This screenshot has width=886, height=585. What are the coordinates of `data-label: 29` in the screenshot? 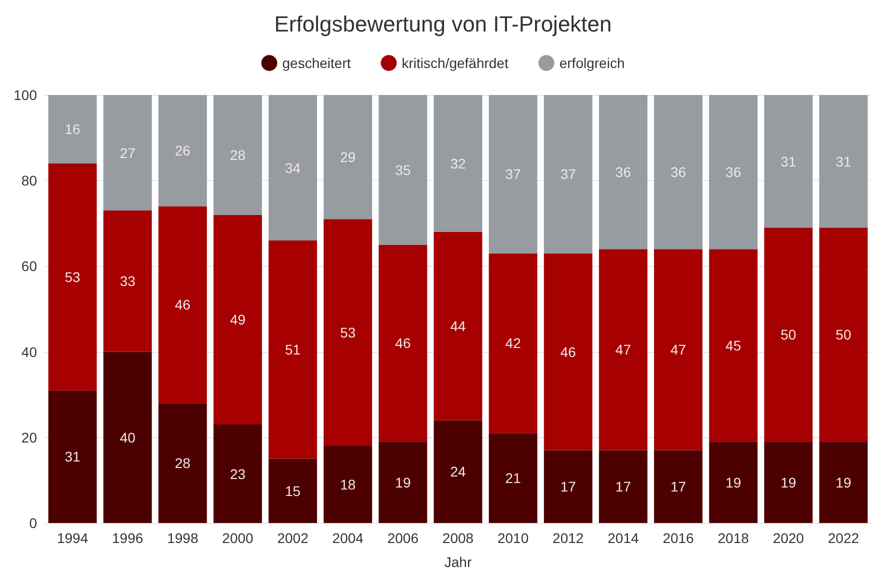 It's located at (348, 157).